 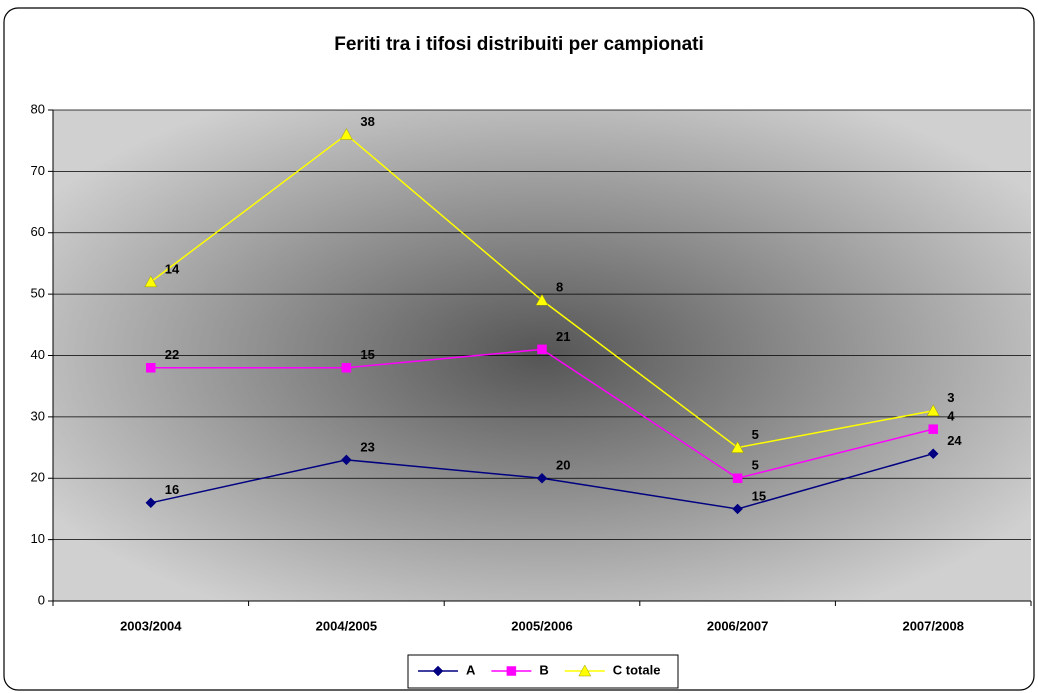 I want to click on data-label: 20, so click(x=563, y=465).